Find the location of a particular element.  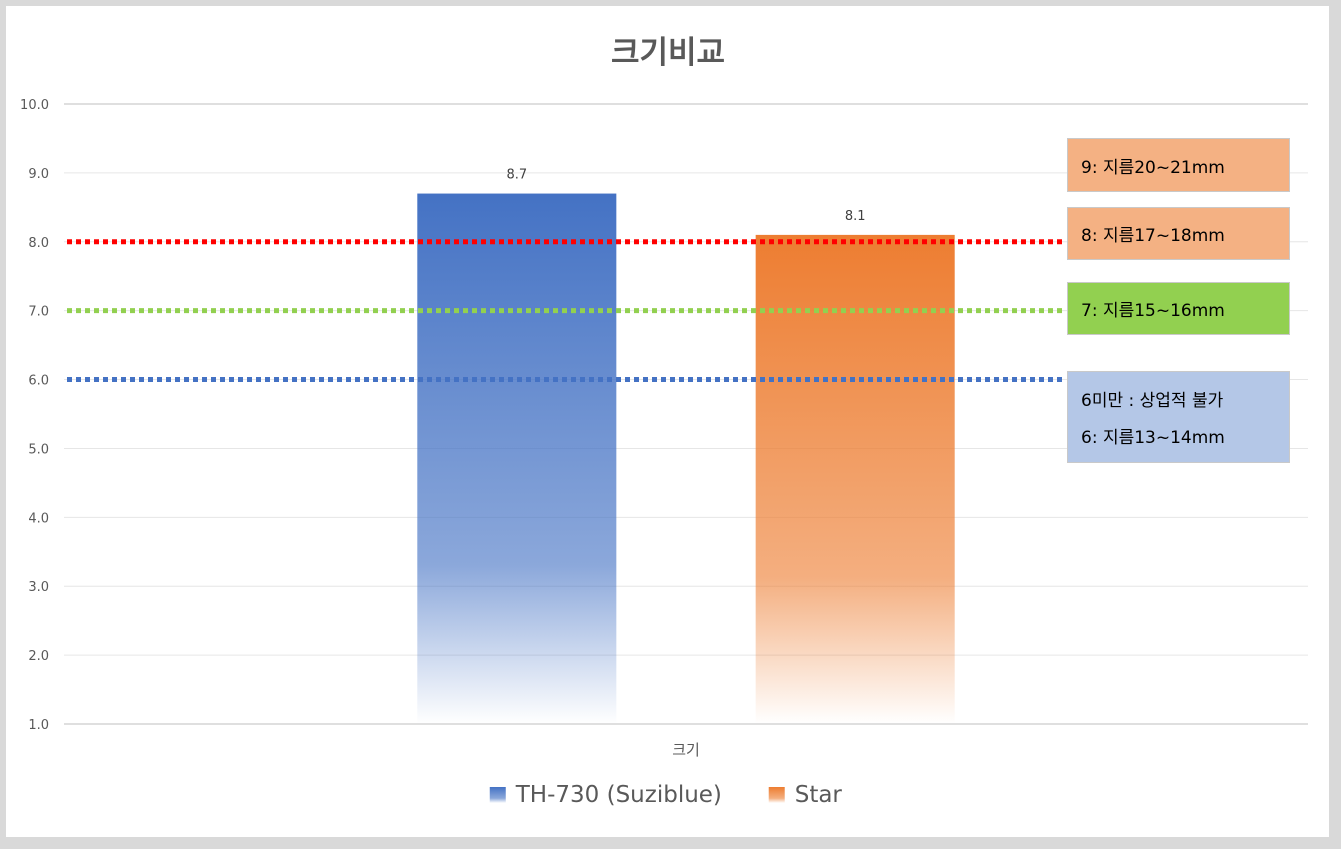

reference-lines is located at coordinates (565, 311).